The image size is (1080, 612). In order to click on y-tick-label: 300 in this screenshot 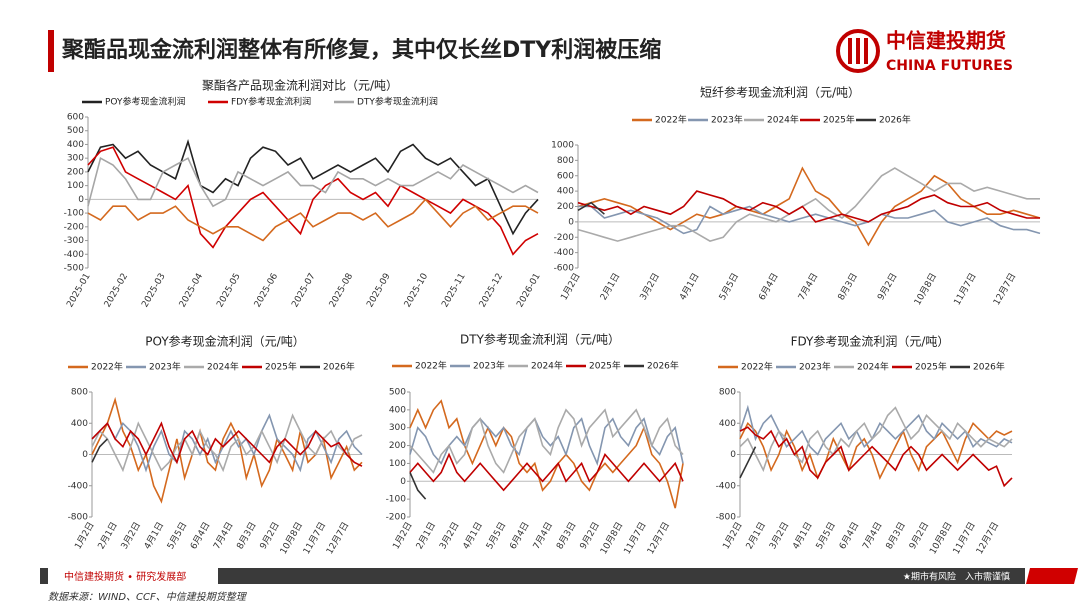, I will do `click(75, 159)`.